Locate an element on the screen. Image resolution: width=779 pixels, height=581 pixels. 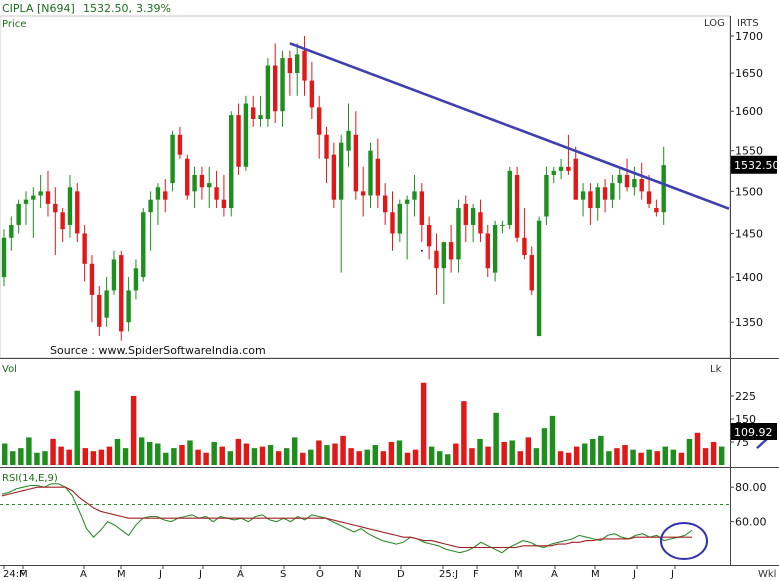
rsi-tick-label: 60.00 is located at coordinates (751, 522).